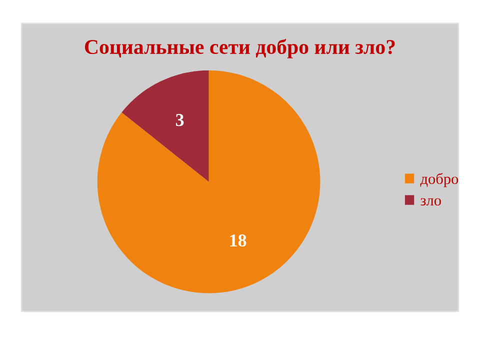 Image resolution: width=480 pixels, height=360 pixels. Describe the element at coordinates (439, 180) in the screenshot. I see `legend-label: добро` at that location.